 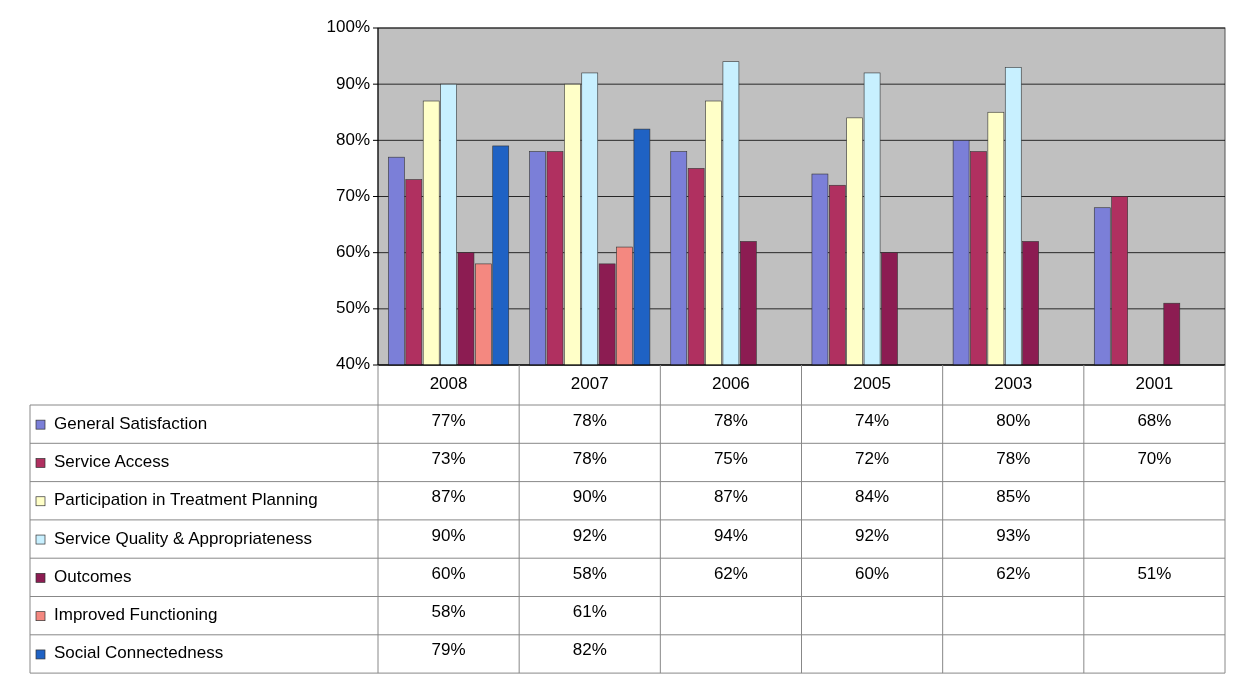 I want to click on data-label: 77%, so click(x=448, y=420).